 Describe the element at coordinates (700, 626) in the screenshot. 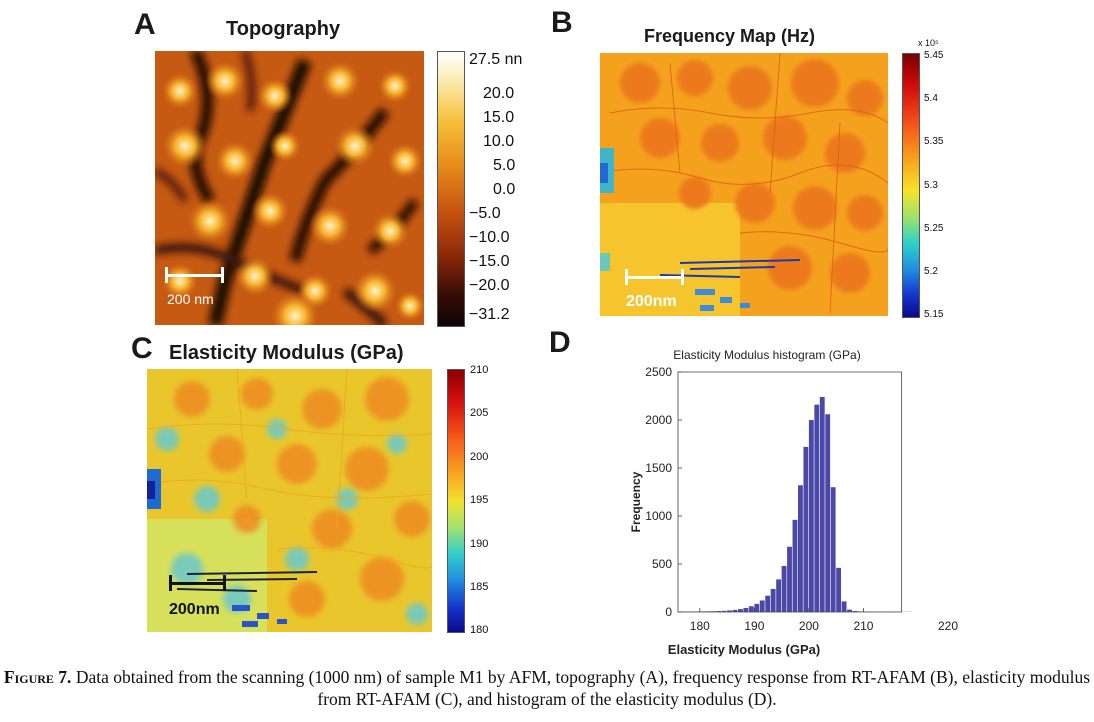

I see `histogram-xtick-label: 180` at that location.